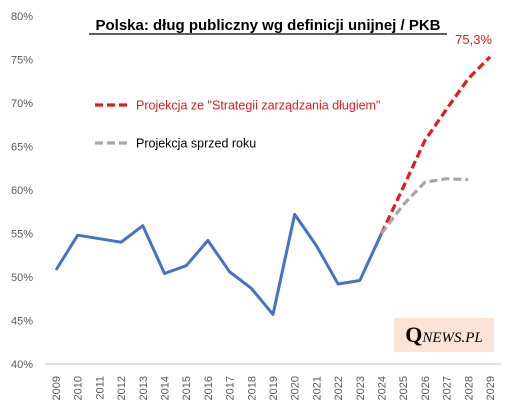 The width and height of the screenshot is (521, 406). Describe the element at coordinates (22, 278) in the screenshot. I see `y-tick-label: 50%` at that location.